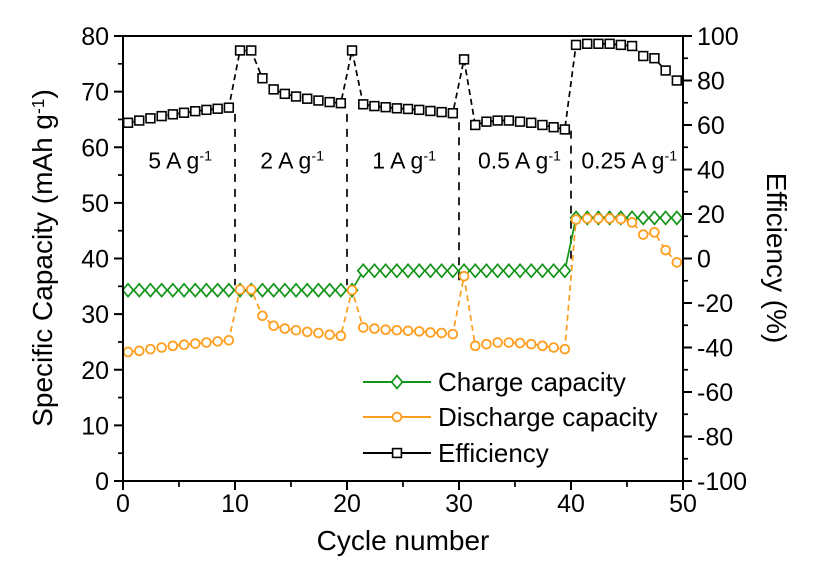 Image resolution: width=813 pixels, height=588 pixels. I want to click on series-charge-capacity, so click(402, 254).